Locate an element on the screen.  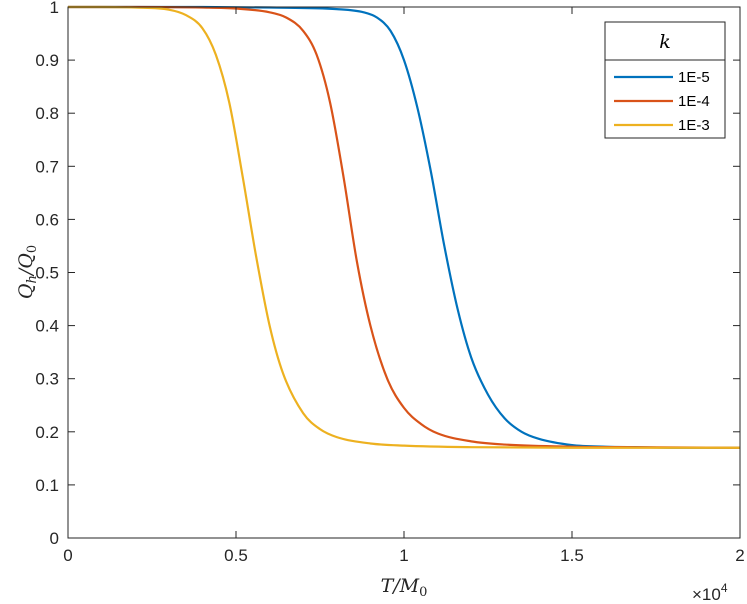
y-tick-label: 0.9 is located at coordinates (47, 60).